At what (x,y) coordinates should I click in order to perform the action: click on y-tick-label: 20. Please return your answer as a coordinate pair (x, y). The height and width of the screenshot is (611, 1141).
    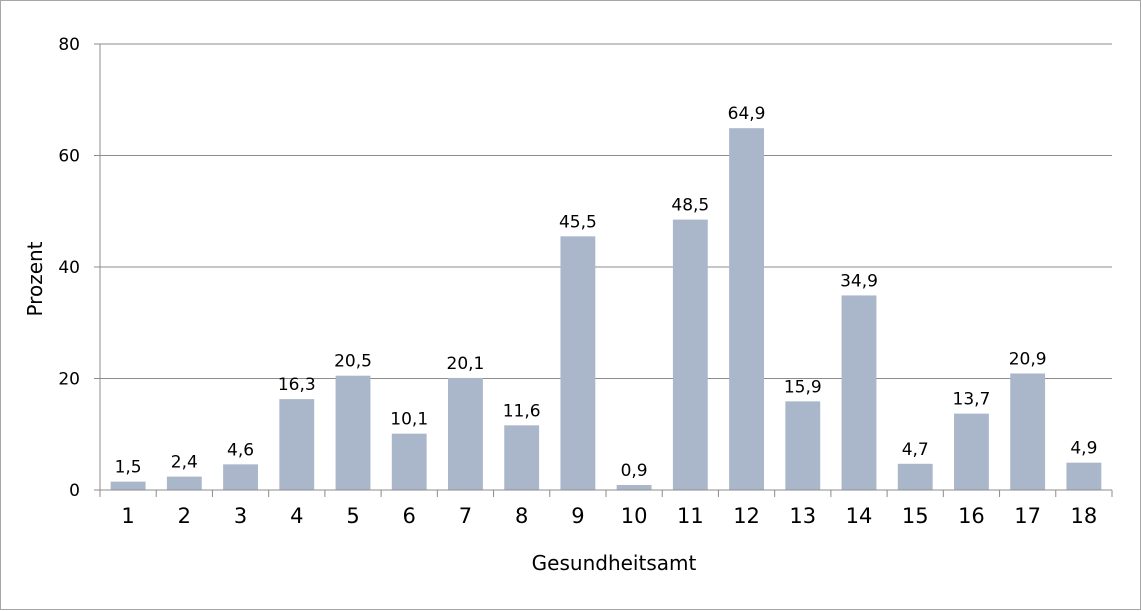
    Looking at the image, I should click on (69, 380).